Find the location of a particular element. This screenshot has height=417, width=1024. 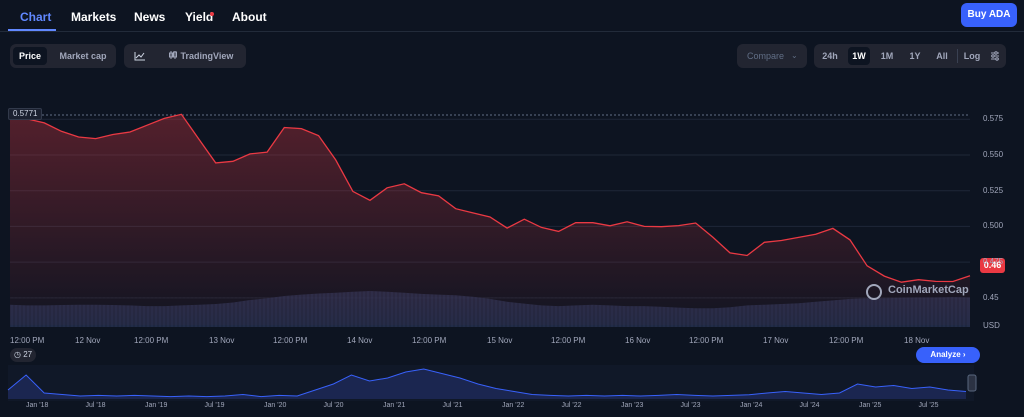

coinmarketcap-logo is located at coordinates (874, 292).